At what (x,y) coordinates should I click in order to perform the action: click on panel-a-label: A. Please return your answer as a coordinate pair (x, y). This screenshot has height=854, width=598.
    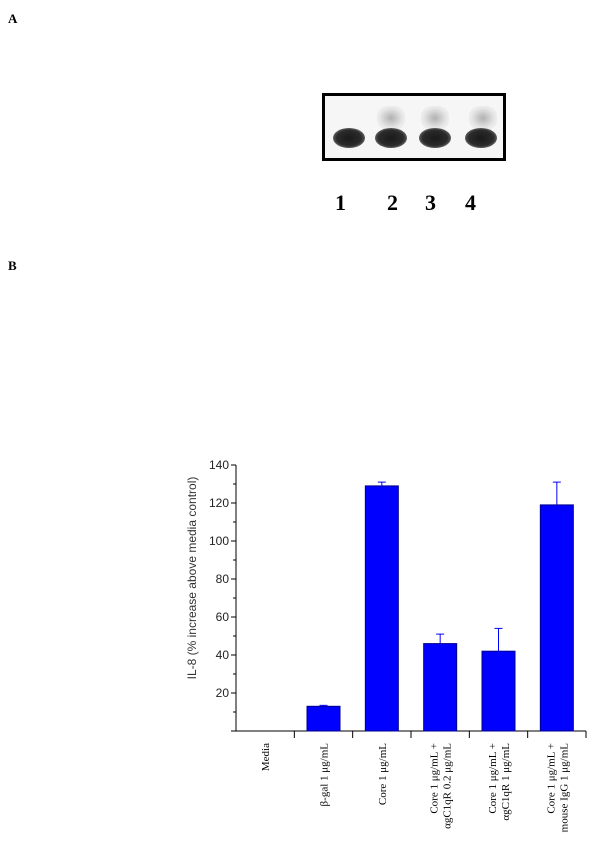
    Looking at the image, I should click on (13, 18).